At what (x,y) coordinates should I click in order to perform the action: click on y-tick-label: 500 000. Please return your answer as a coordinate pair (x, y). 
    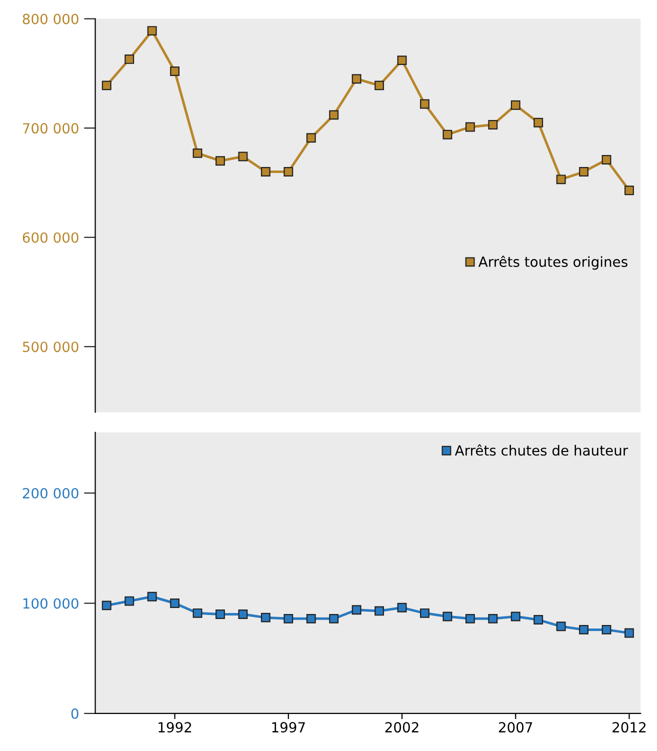
    Looking at the image, I should click on (50, 347).